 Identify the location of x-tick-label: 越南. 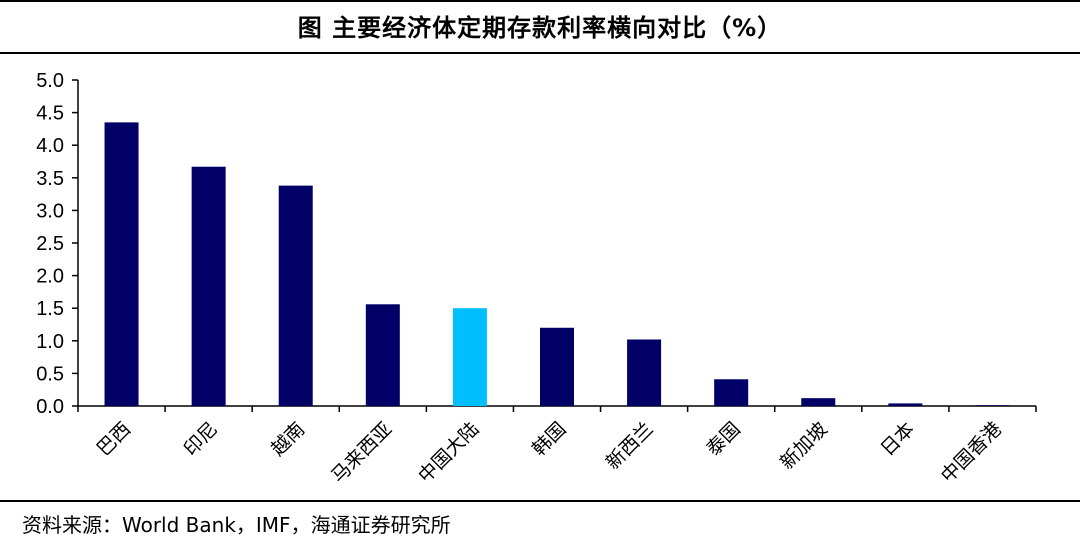
(288, 439).